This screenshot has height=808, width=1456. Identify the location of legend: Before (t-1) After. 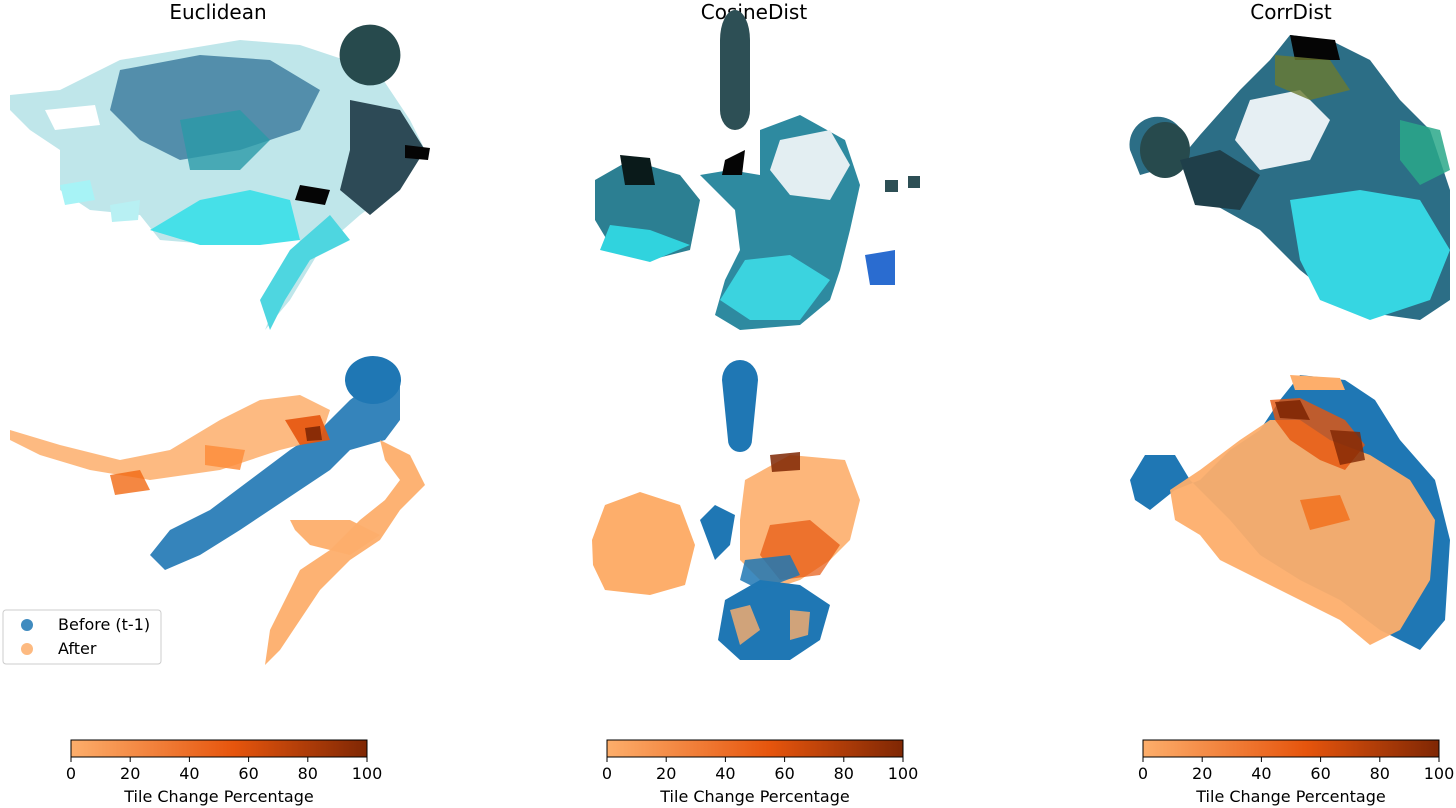
(82, 637).